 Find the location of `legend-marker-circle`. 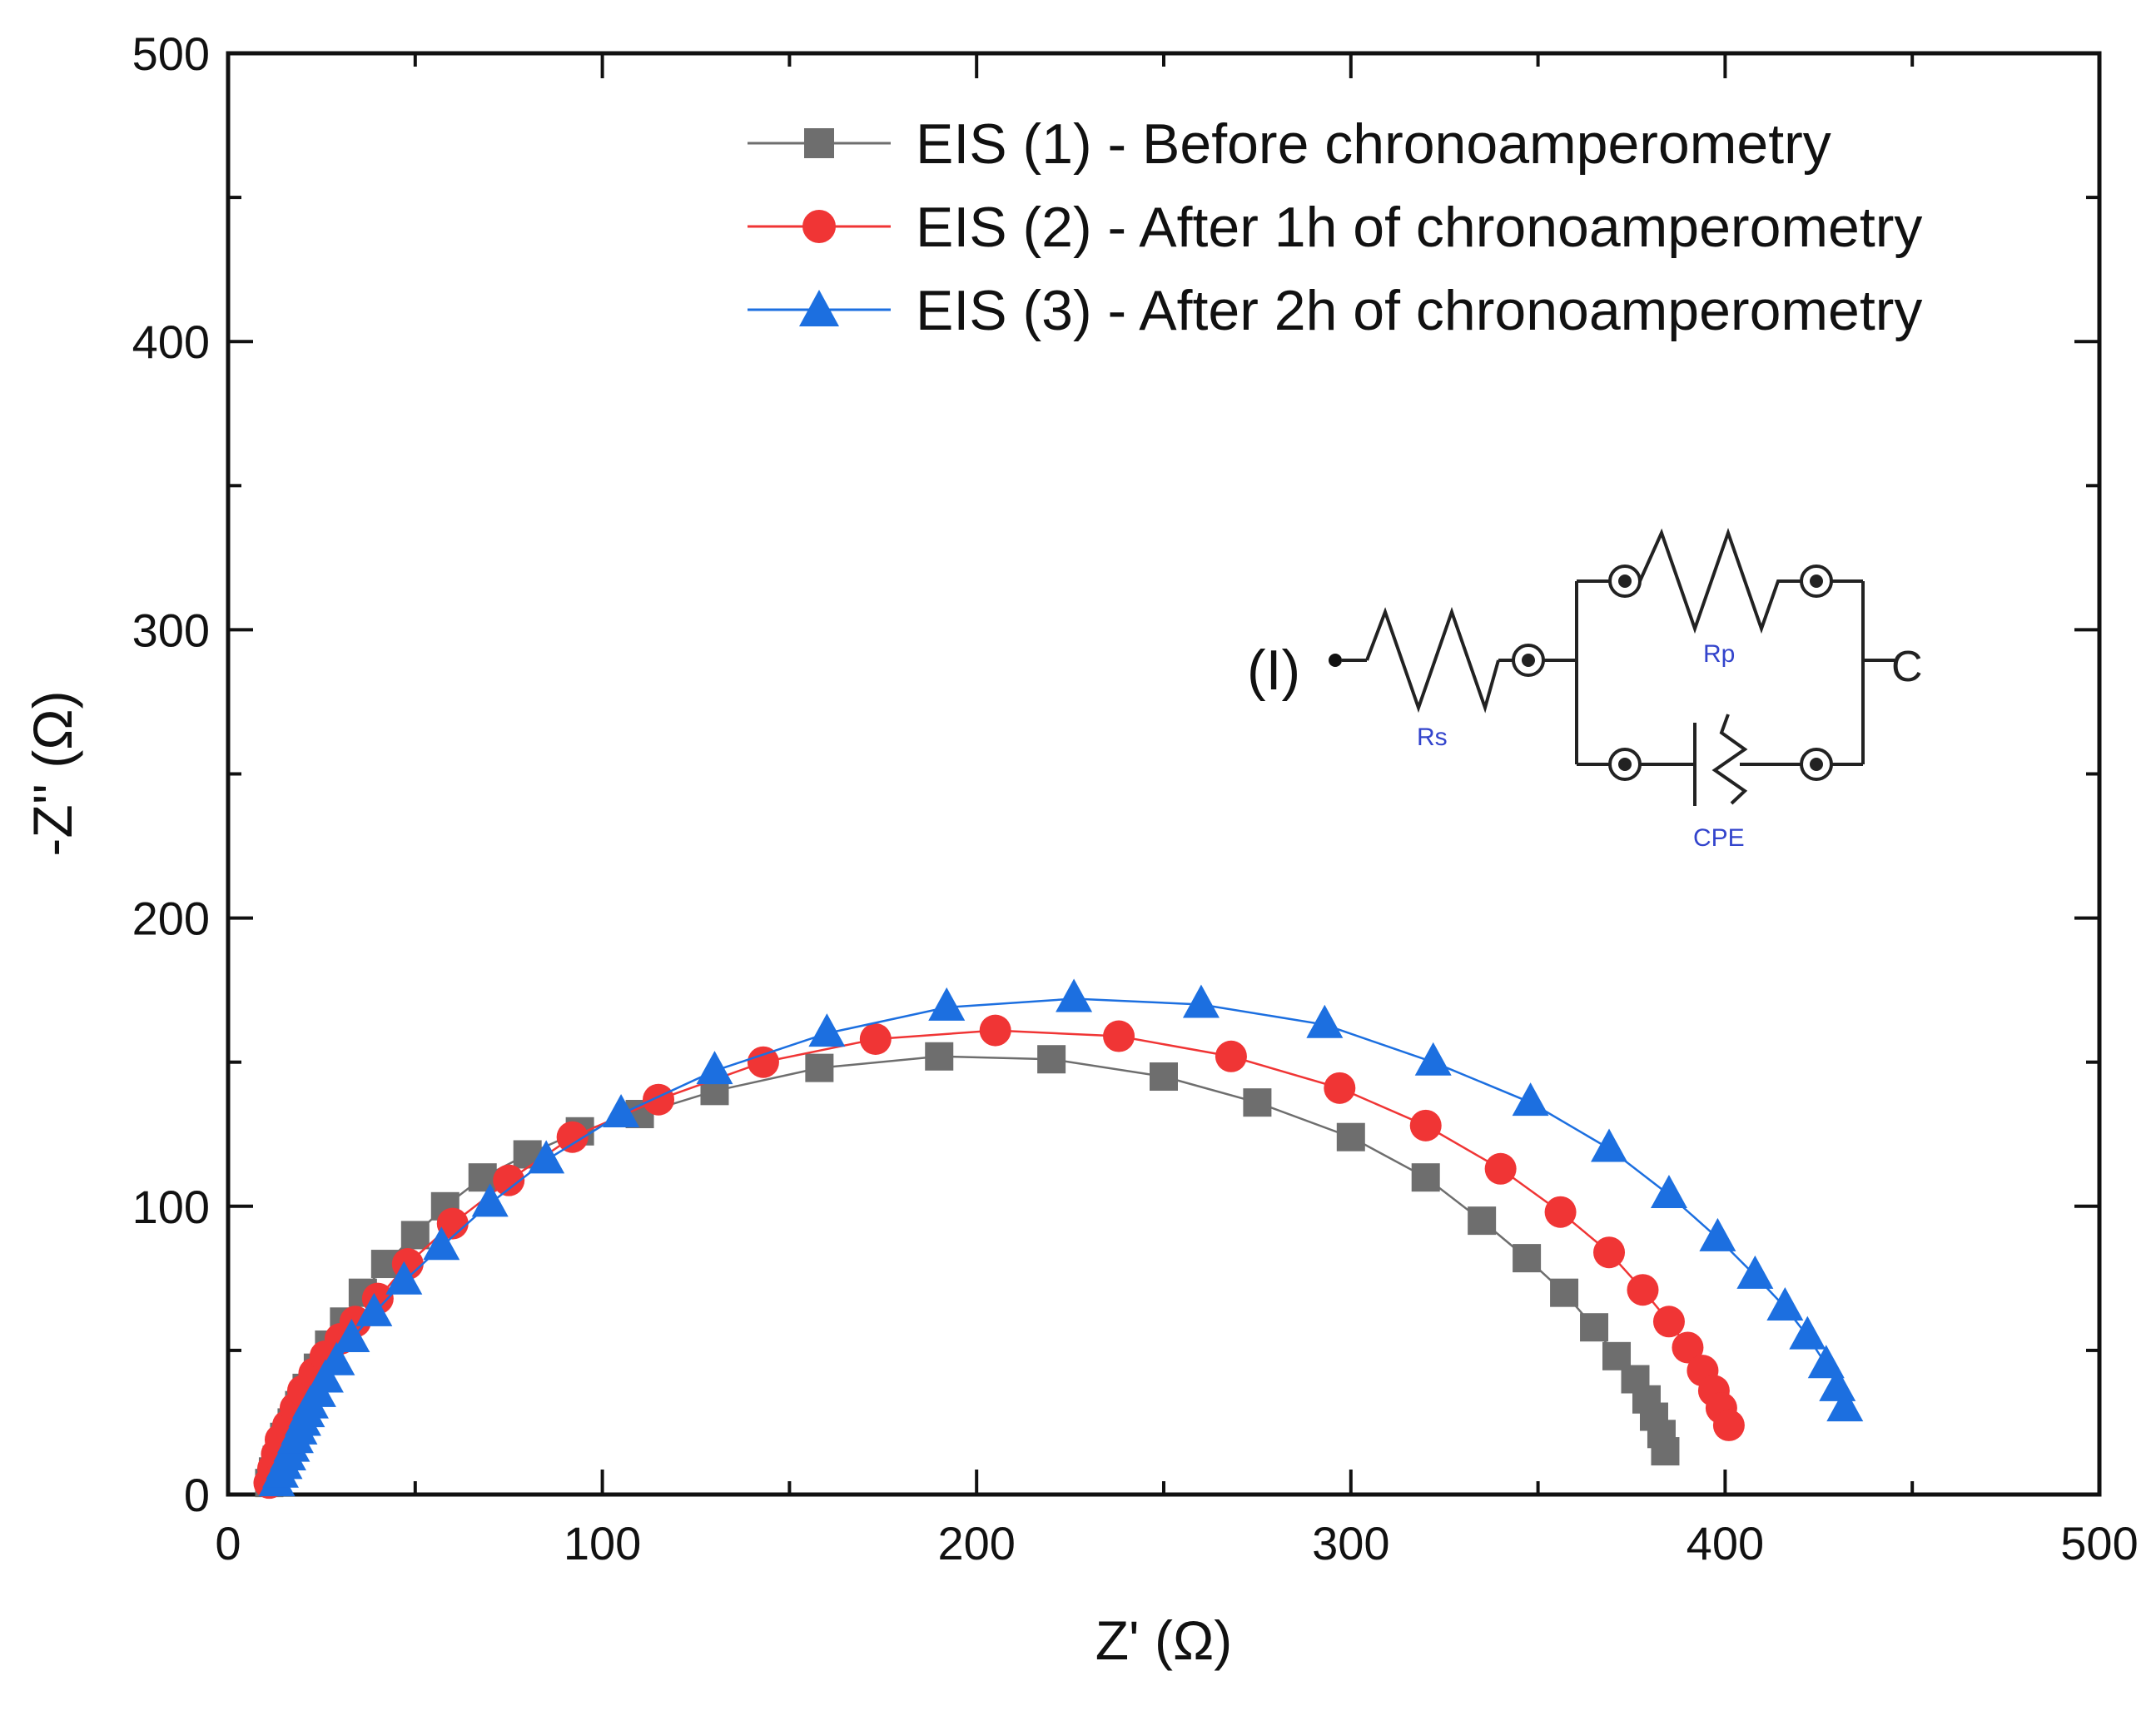

legend-marker-circle is located at coordinates (819, 226).